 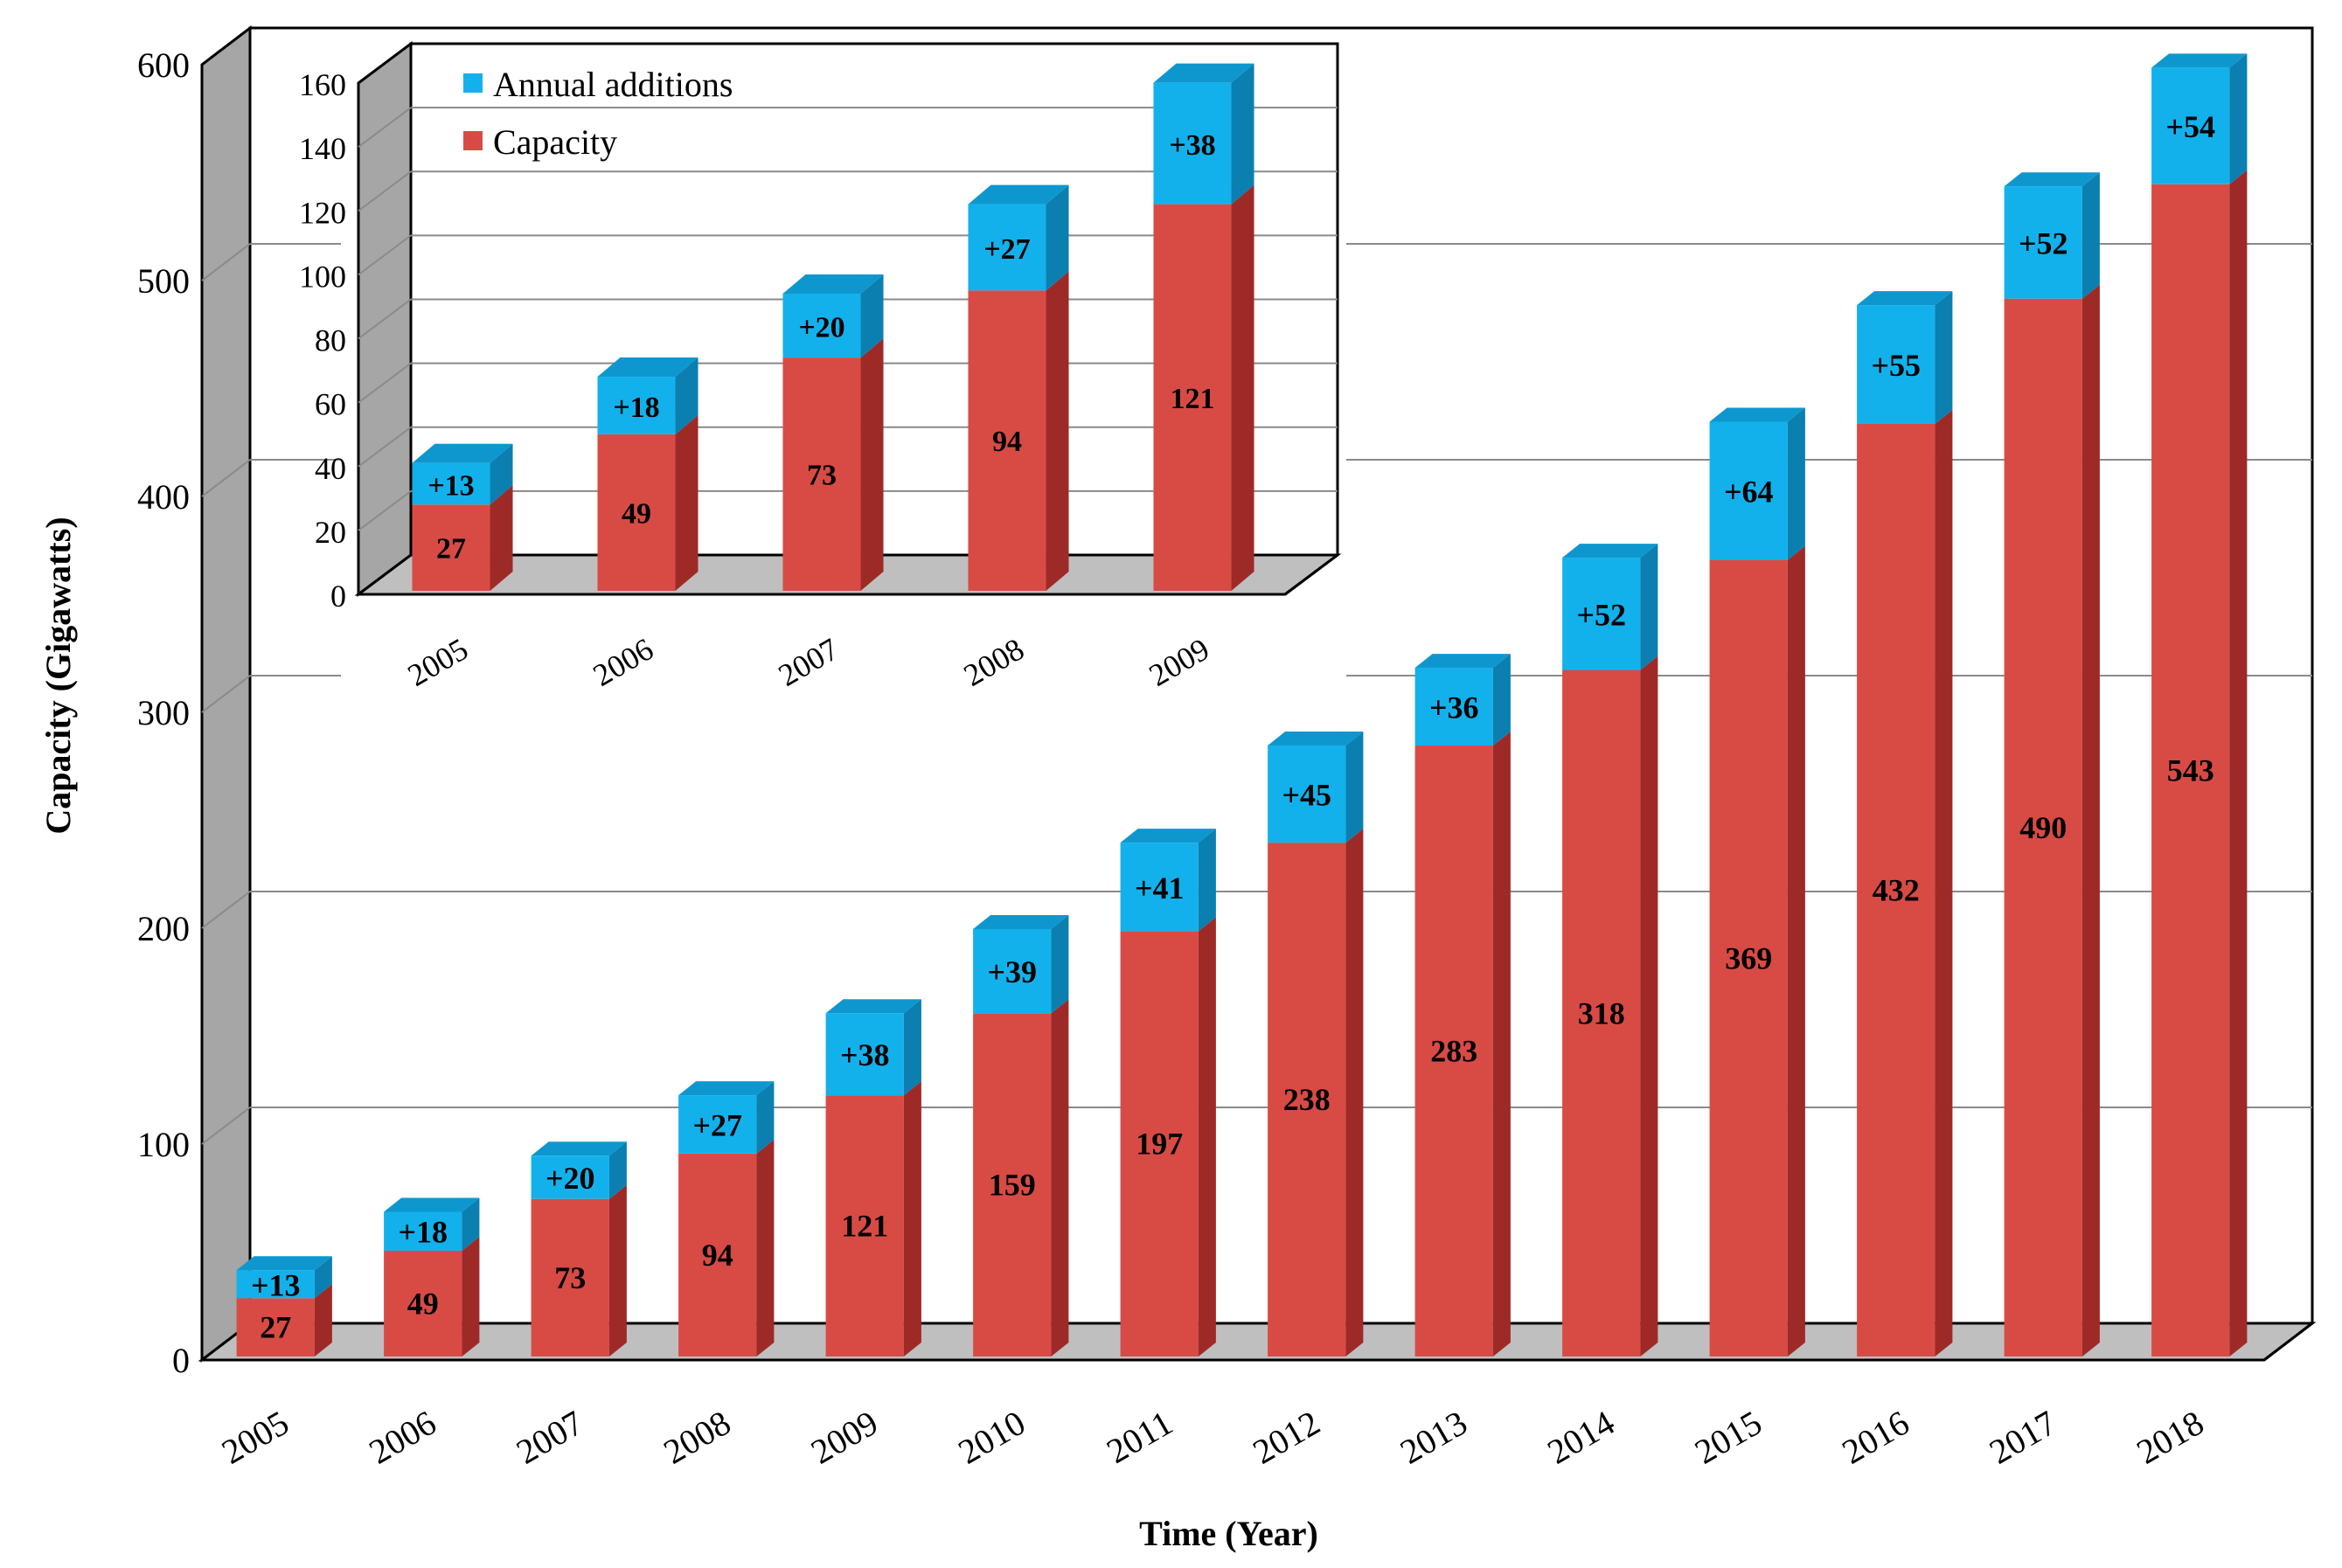 What do you see at coordinates (1007, 442) in the screenshot?
I see `inset-capacity-data-label: 94` at bounding box center [1007, 442].